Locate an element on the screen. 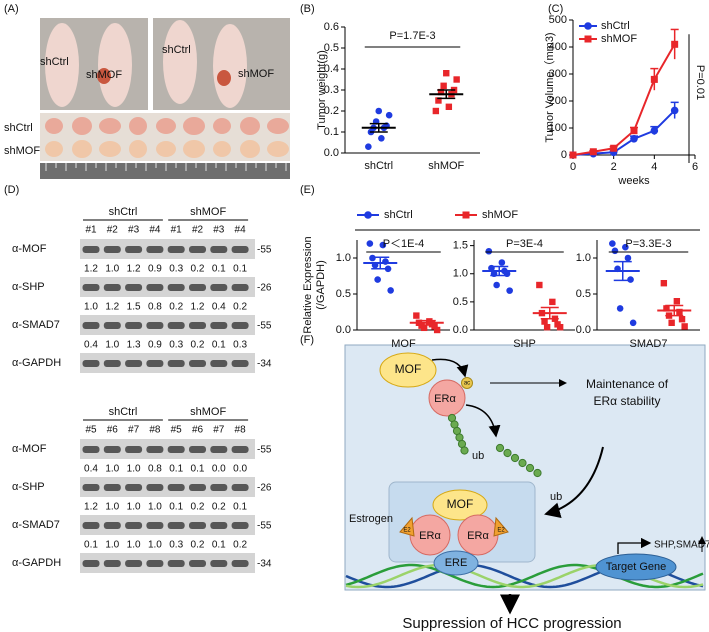  group-label: shCtrl is located at coordinates (123, 412).